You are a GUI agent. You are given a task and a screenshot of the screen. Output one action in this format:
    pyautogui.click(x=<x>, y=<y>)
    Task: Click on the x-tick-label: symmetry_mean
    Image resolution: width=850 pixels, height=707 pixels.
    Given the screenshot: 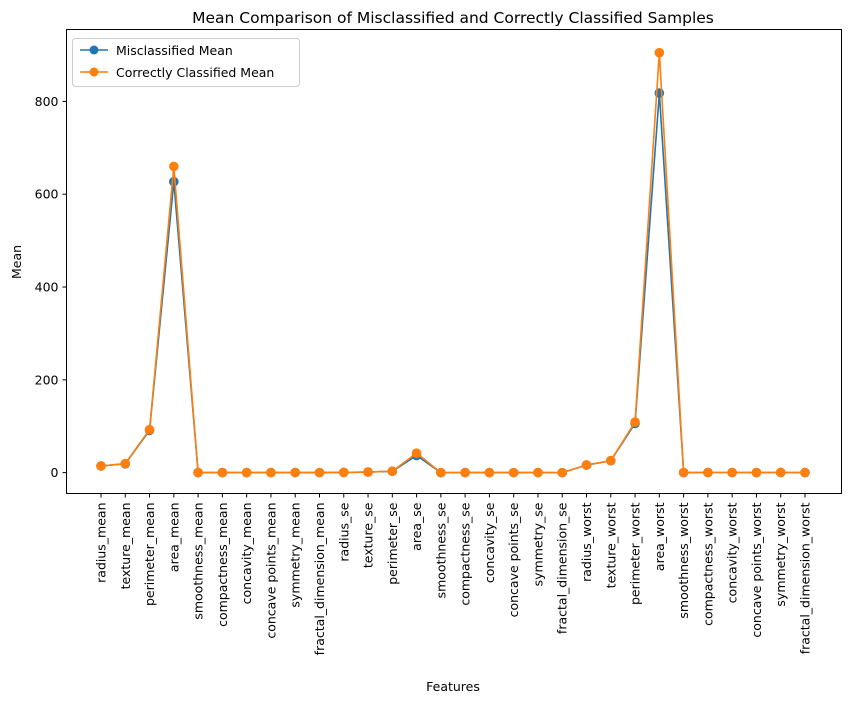 What is the action you would take?
    pyautogui.click(x=295, y=555)
    